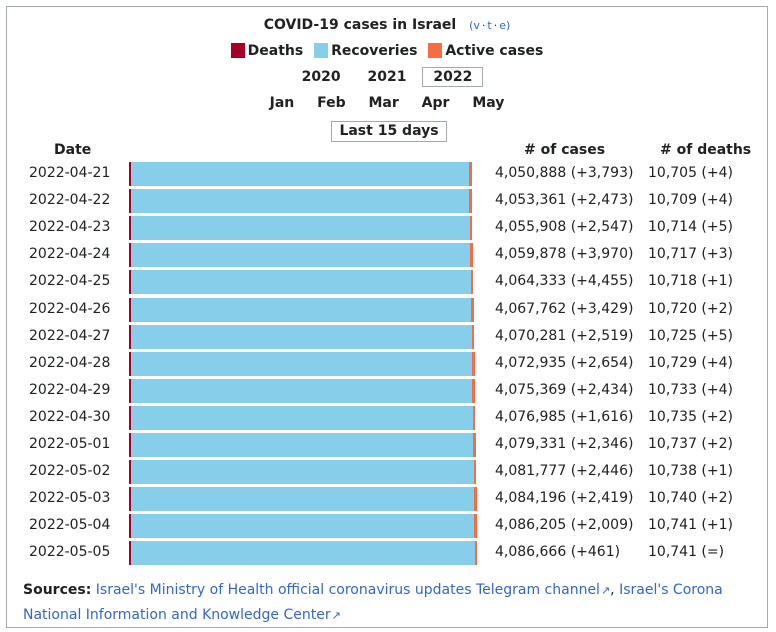 The image size is (776, 632). I want to click on deaths-label: 10,714 (+5), so click(690, 227).